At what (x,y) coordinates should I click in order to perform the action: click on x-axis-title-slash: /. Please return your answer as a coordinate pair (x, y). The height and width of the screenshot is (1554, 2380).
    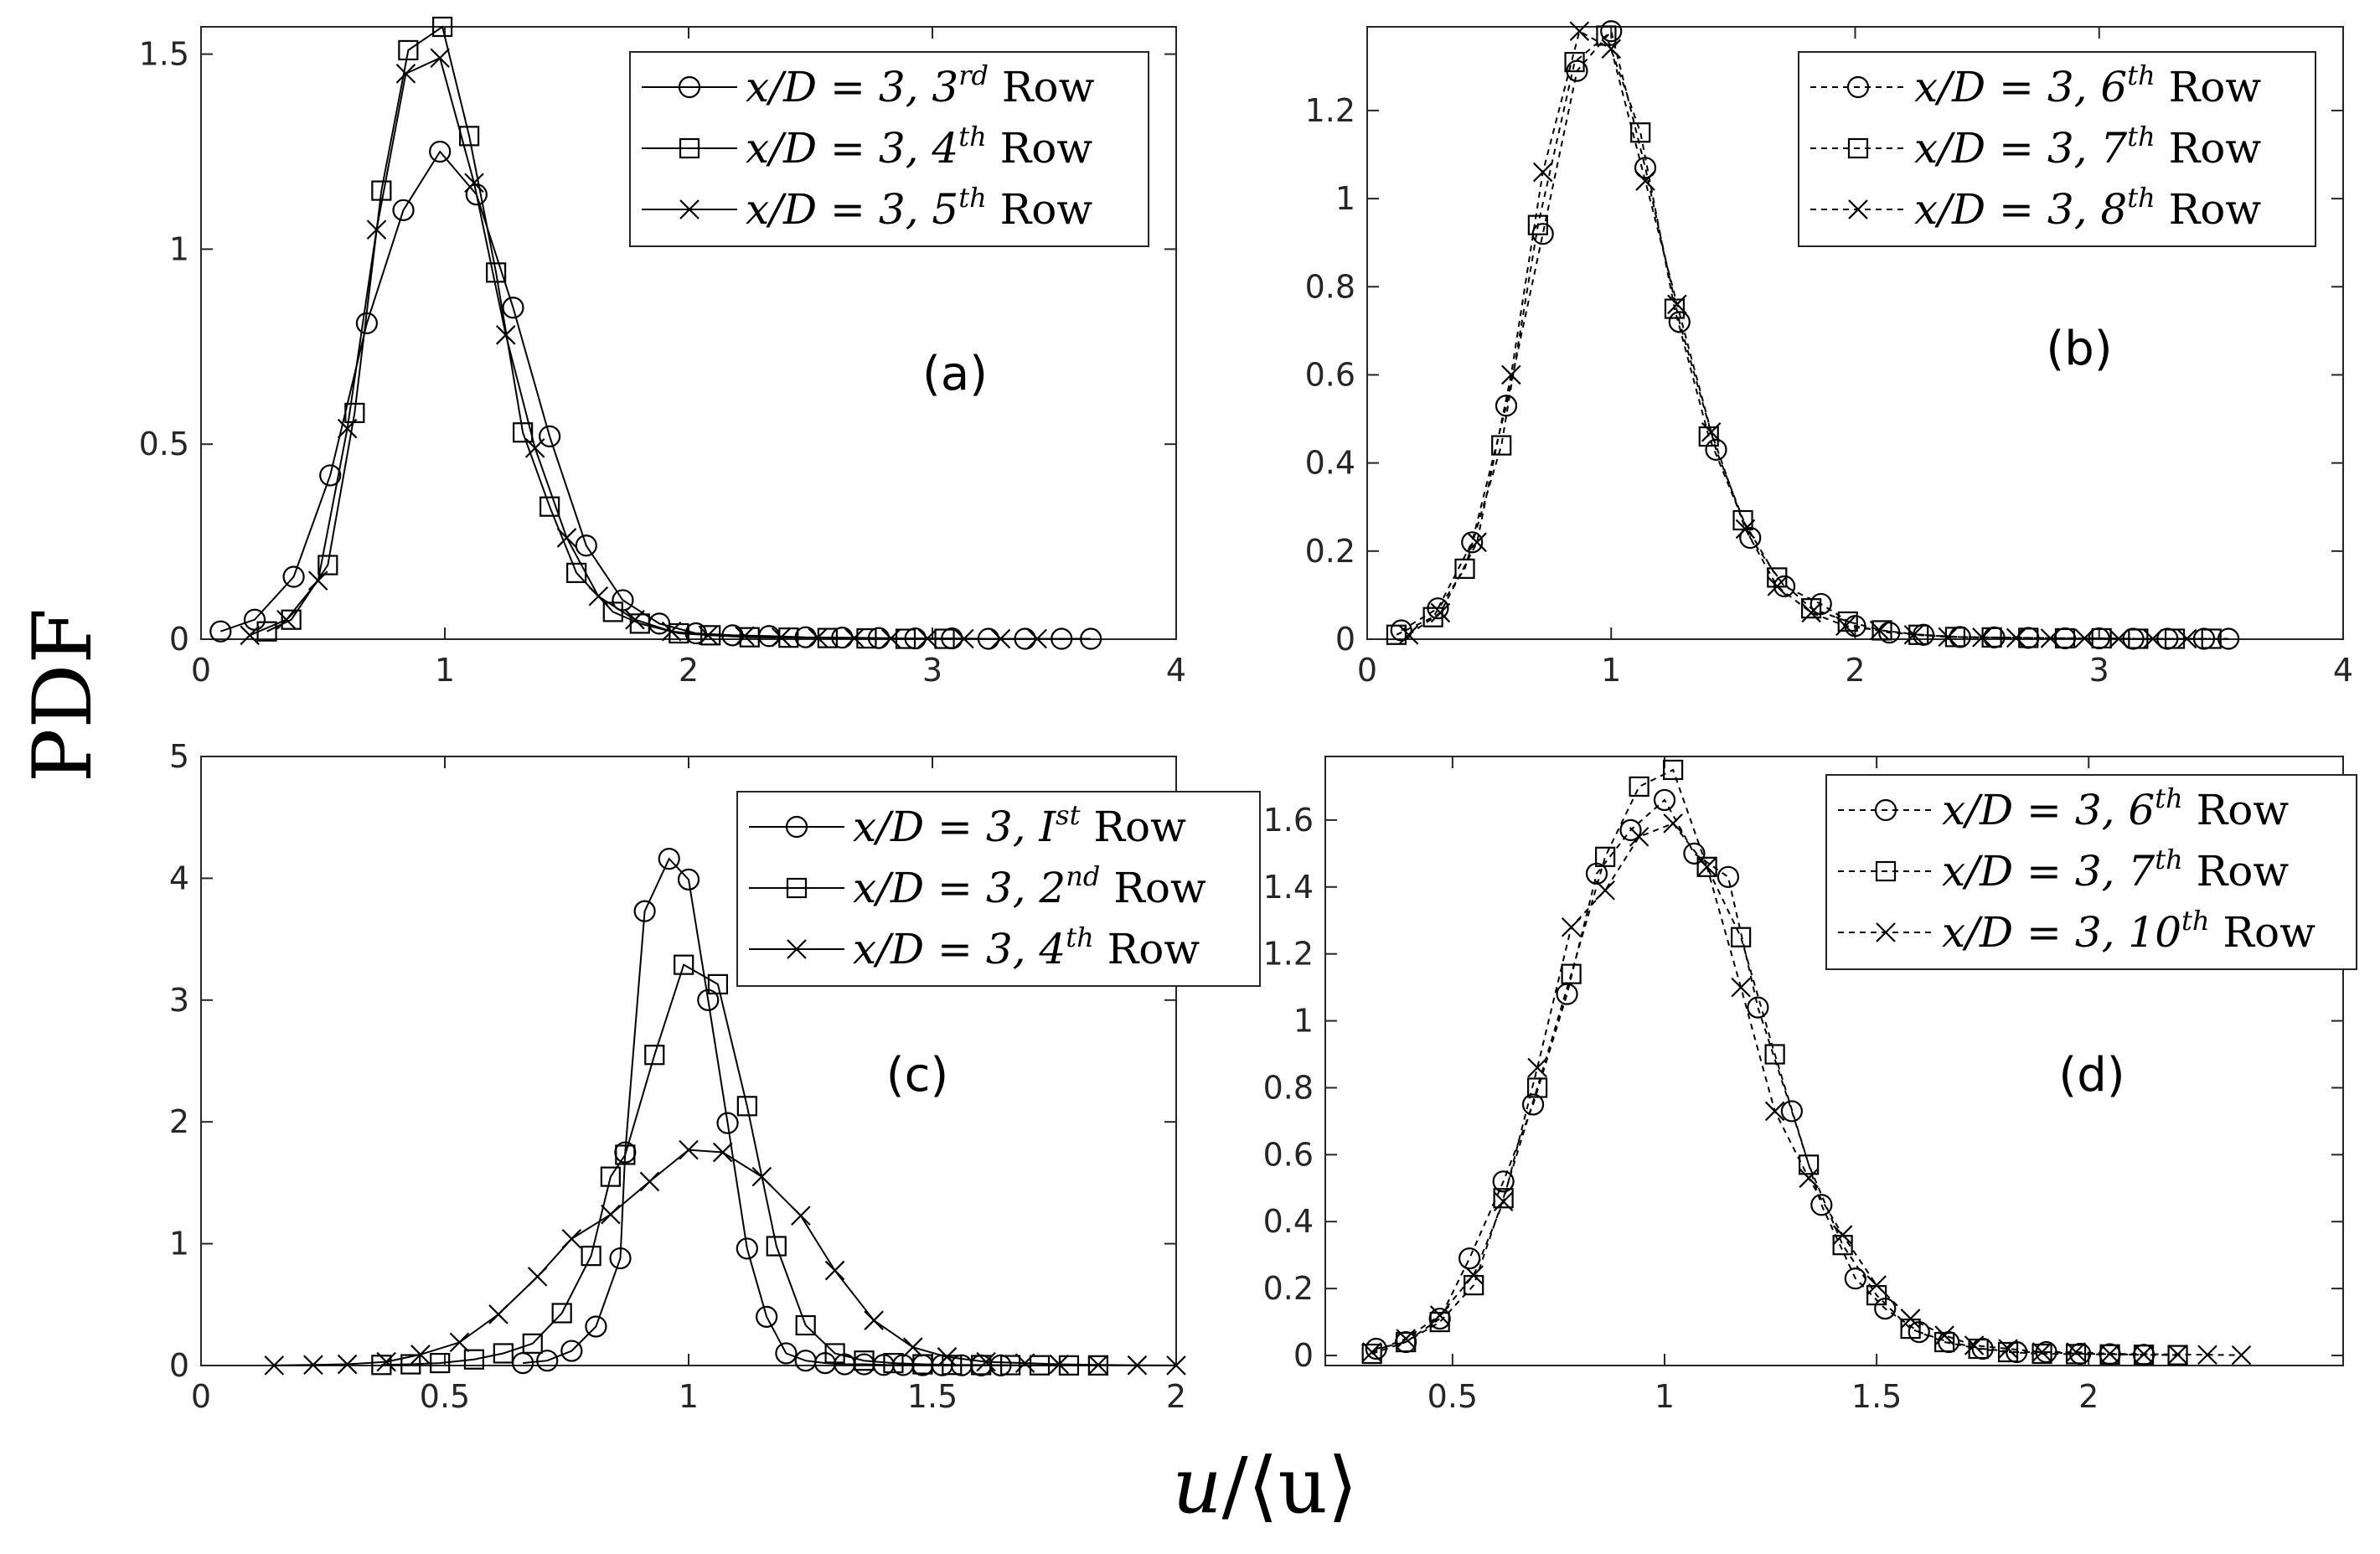
    Looking at the image, I should click on (1235, 1486).